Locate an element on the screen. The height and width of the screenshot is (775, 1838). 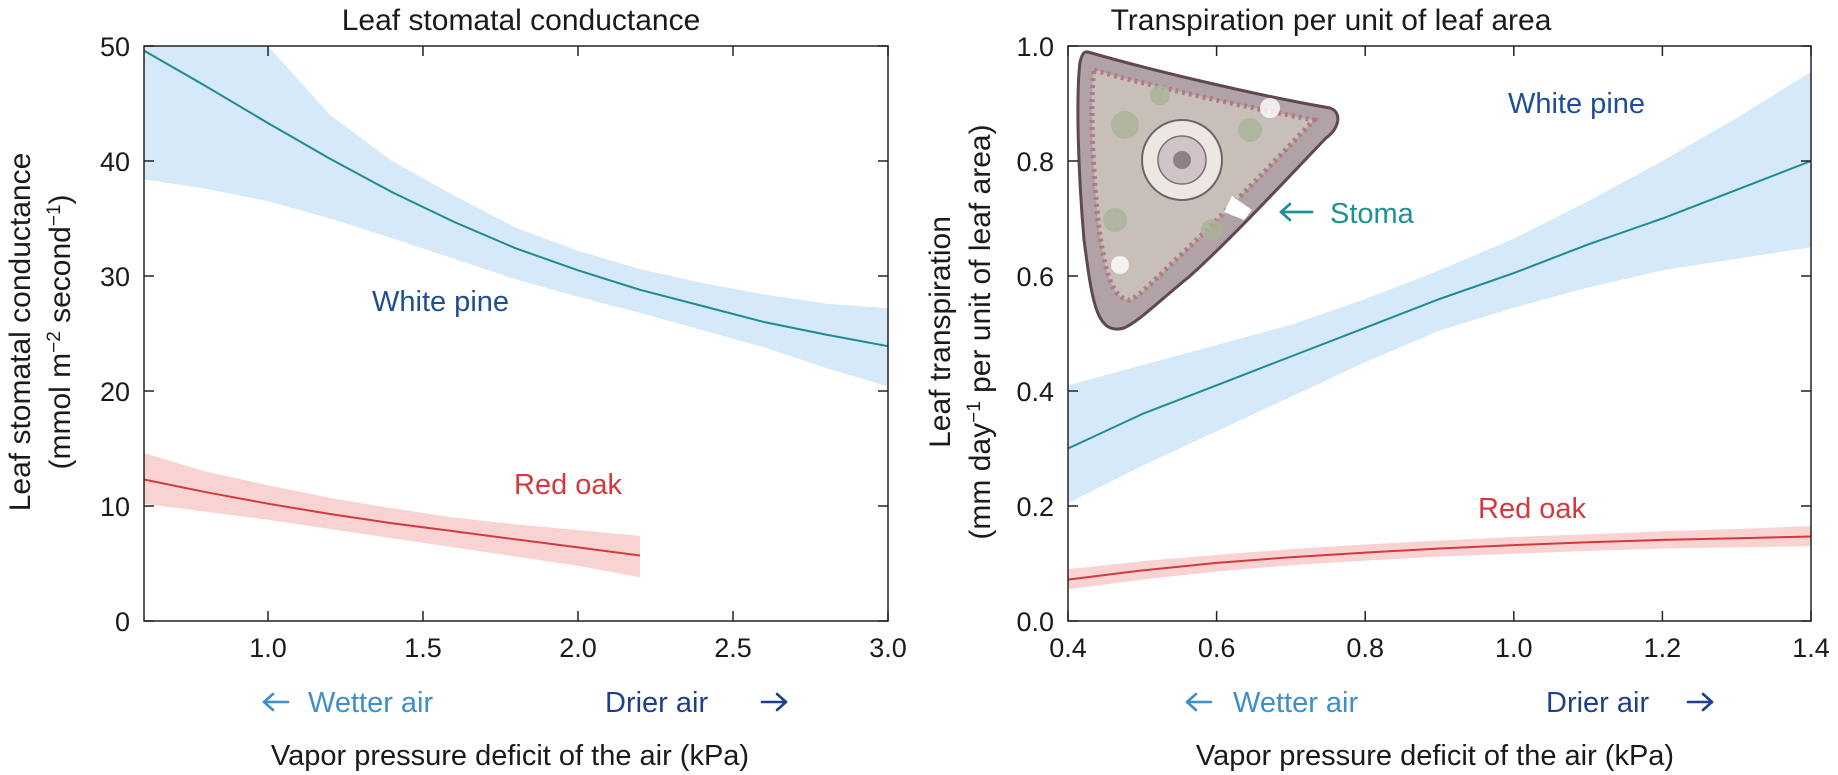
y-axis-label-line2: (mm day−1 per unit of leaf area) is located at coordinates (981, 331).